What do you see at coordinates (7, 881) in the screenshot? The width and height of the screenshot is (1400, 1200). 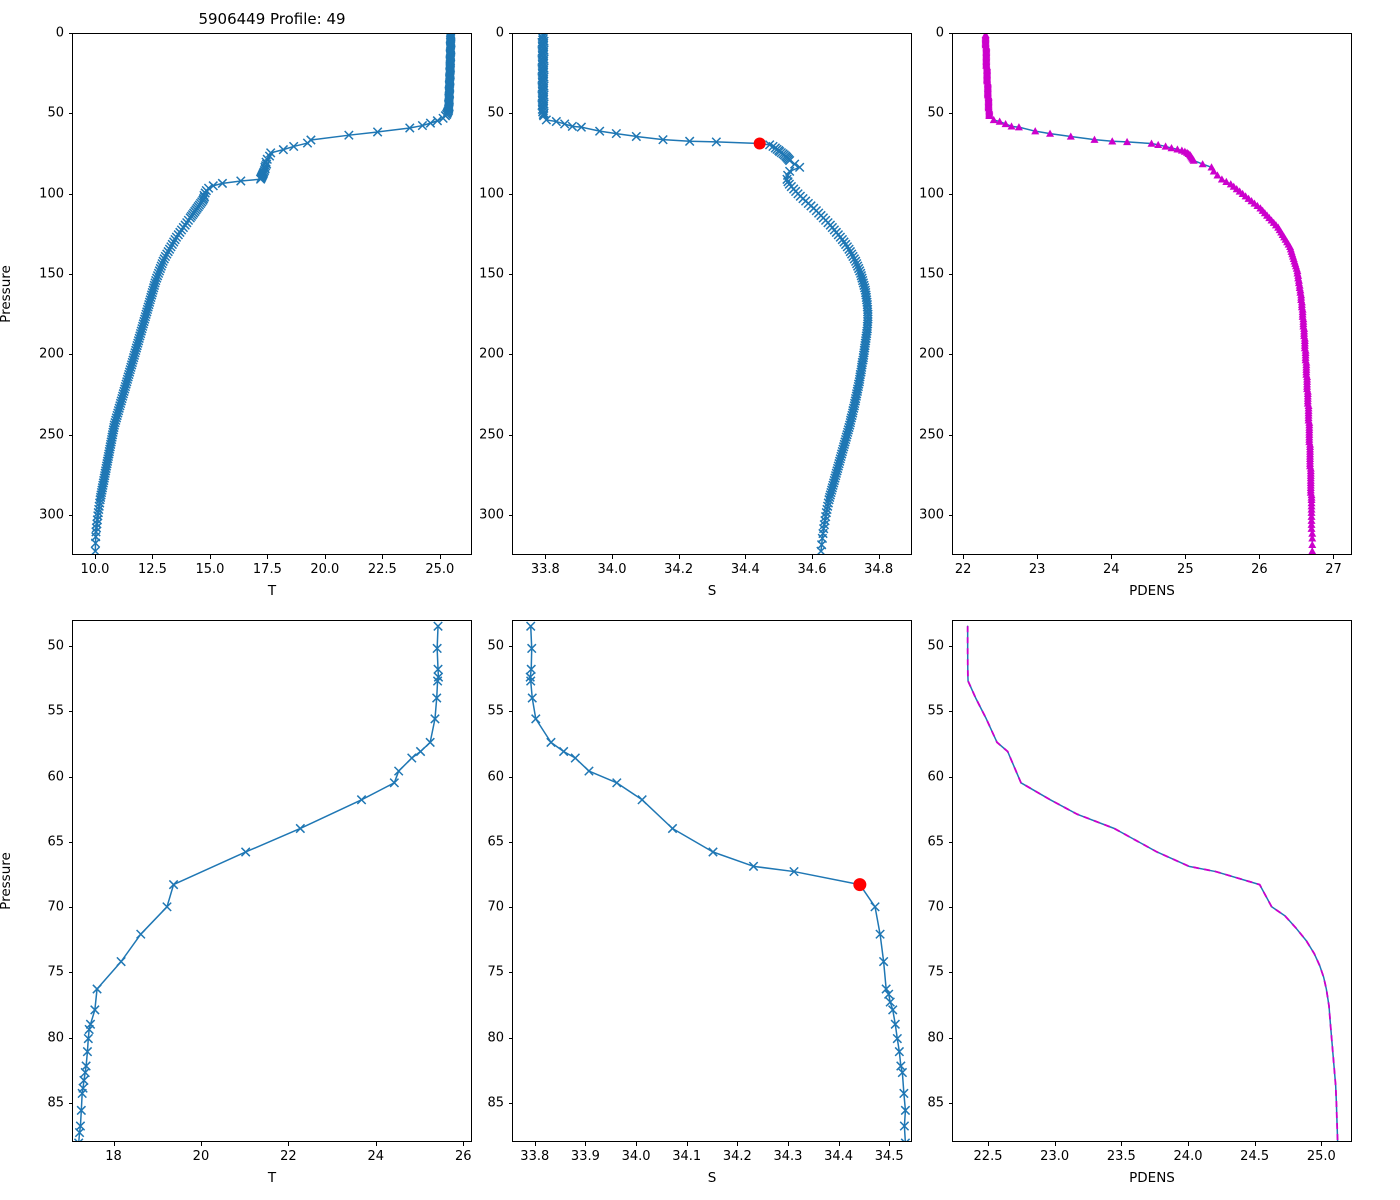 I see `y-axis-label-bottom-temperature: Pressure` at bounding box center [7, 881].